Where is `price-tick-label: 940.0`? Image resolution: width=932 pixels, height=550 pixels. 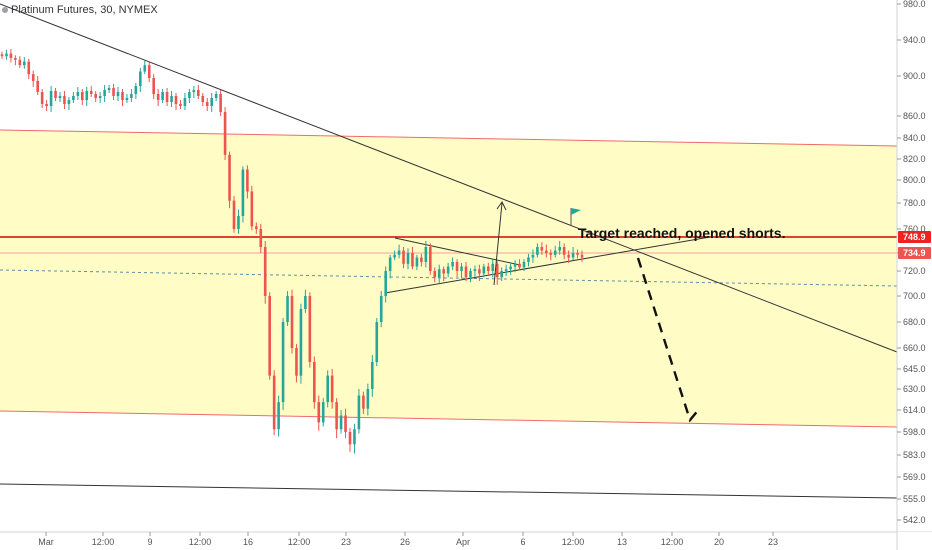 price-tick-label: 940.0 is located at coordinates (914, 40).